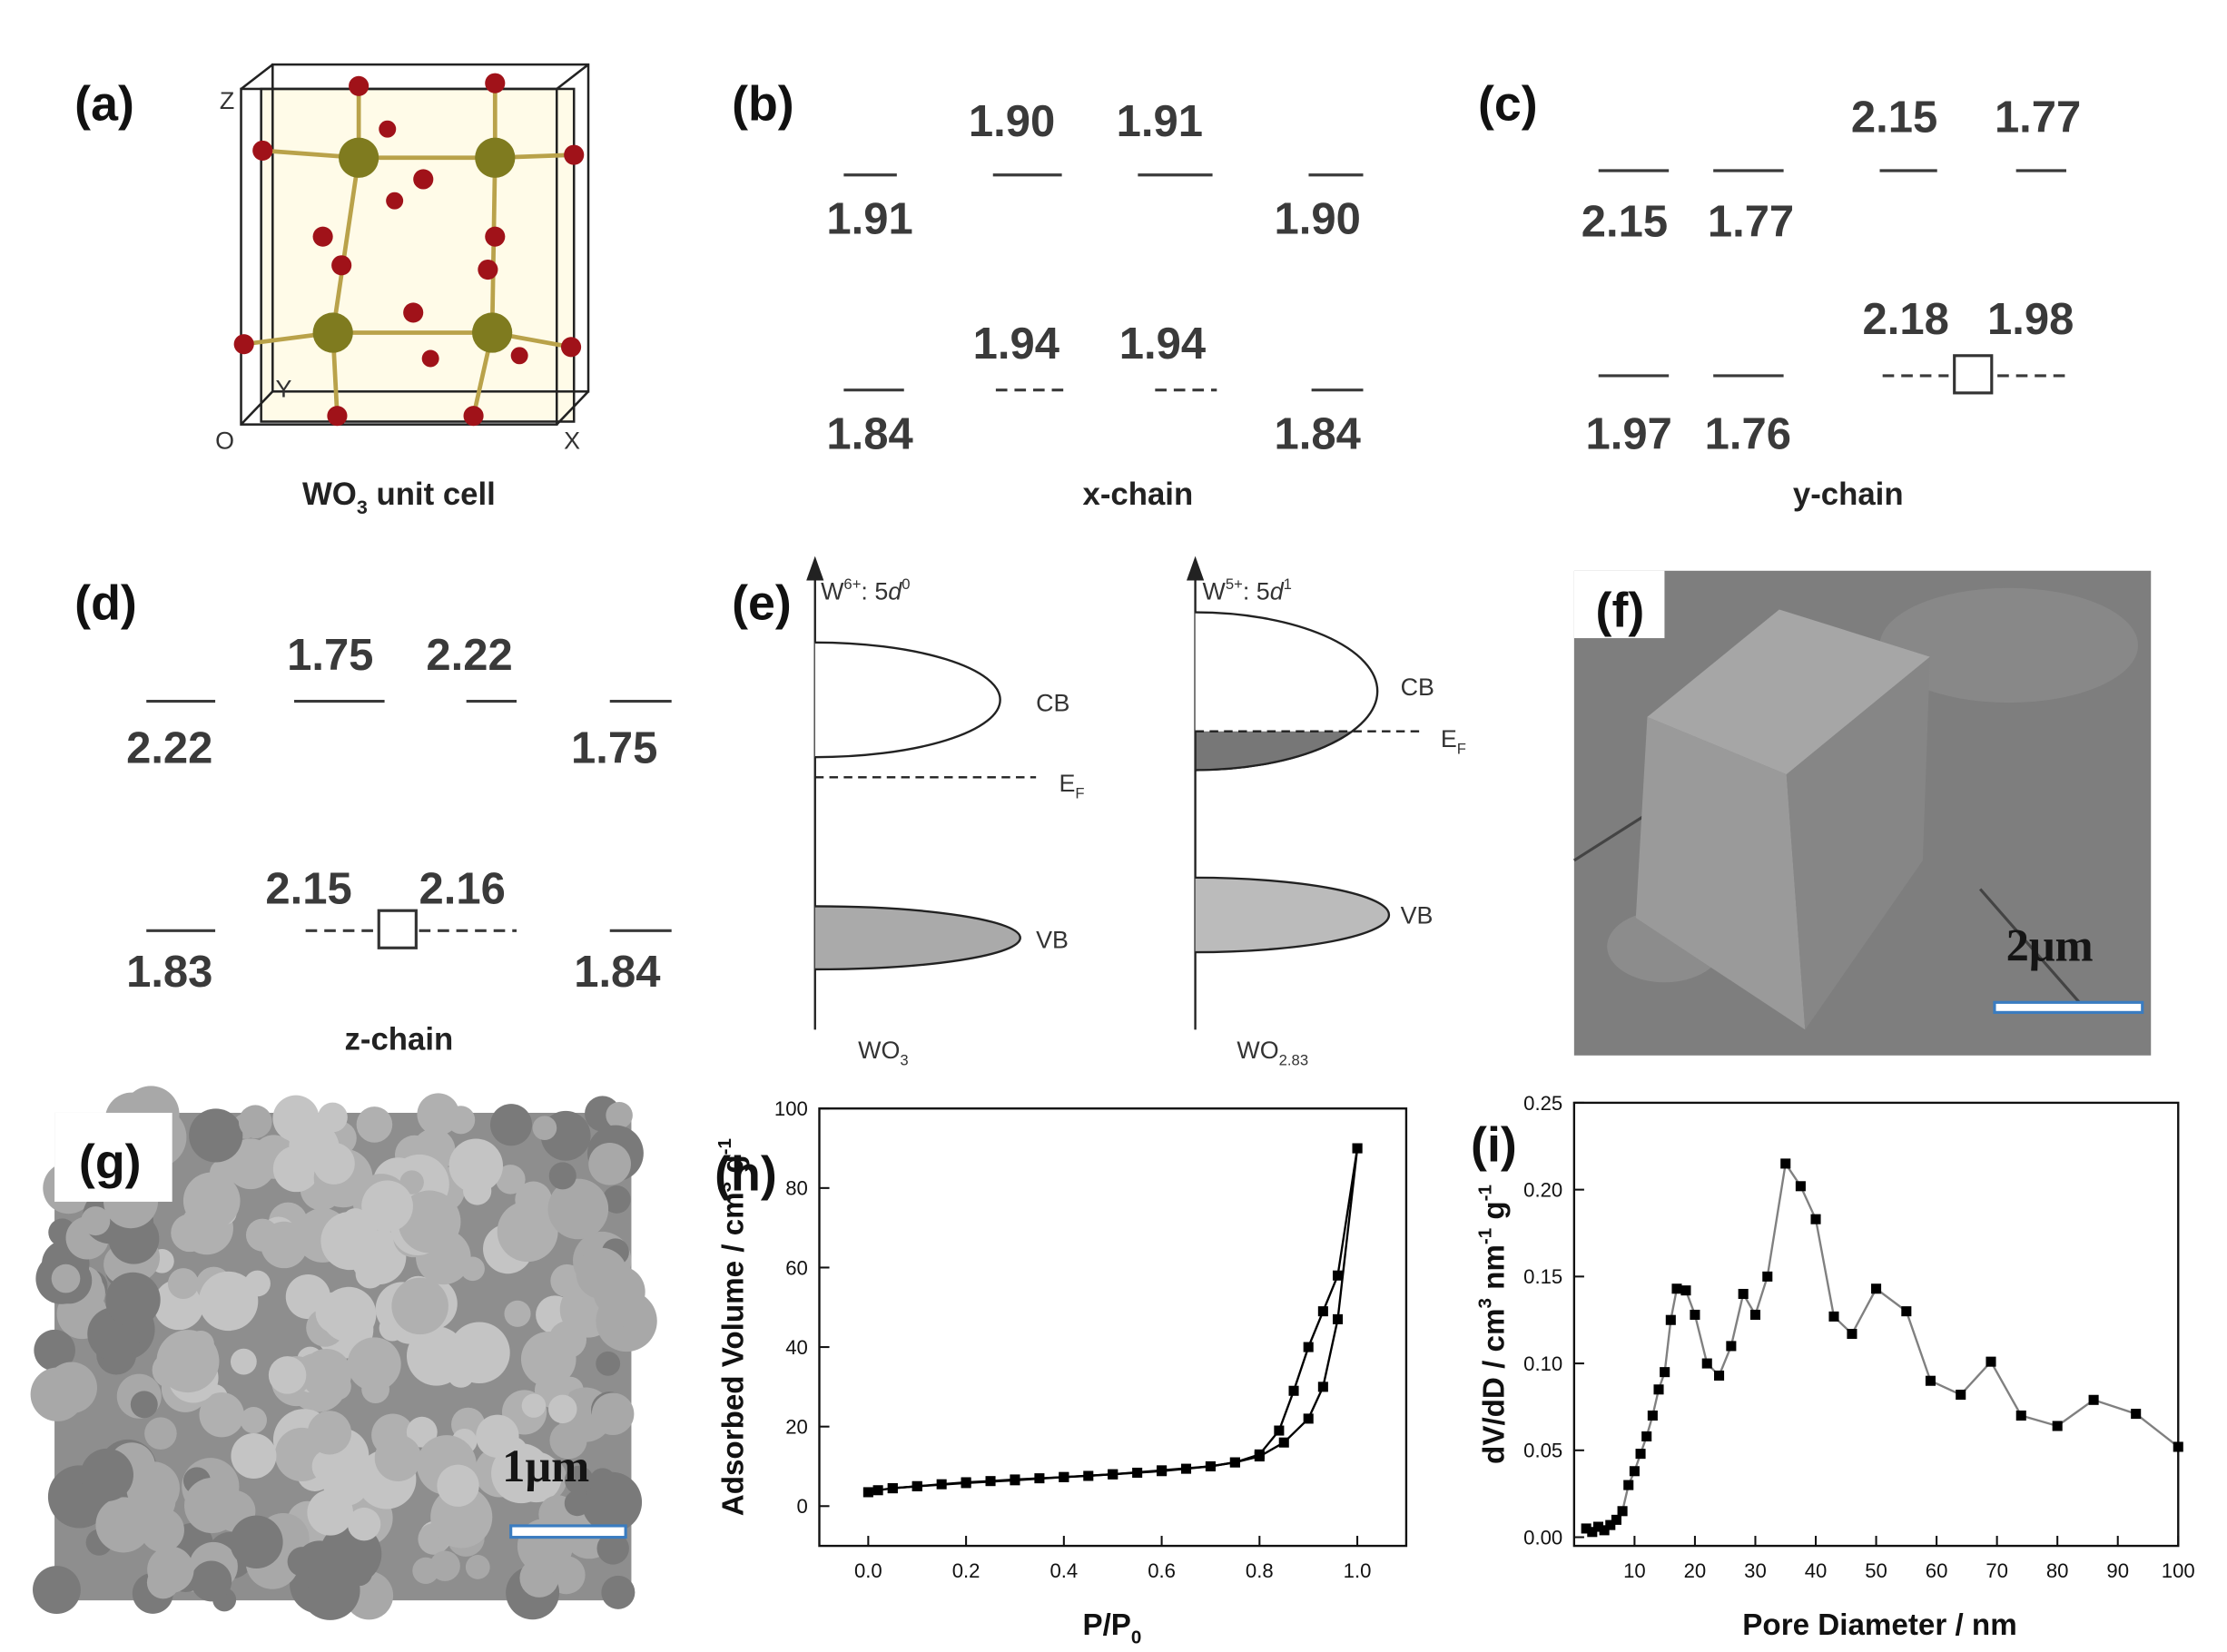 This screenshot has height=1652, width=2227. What do you see at coordinates (1358, 1570) in the screenshot?
I see `x-tick-label: 1.0` at bounding box center [1358, 1570].